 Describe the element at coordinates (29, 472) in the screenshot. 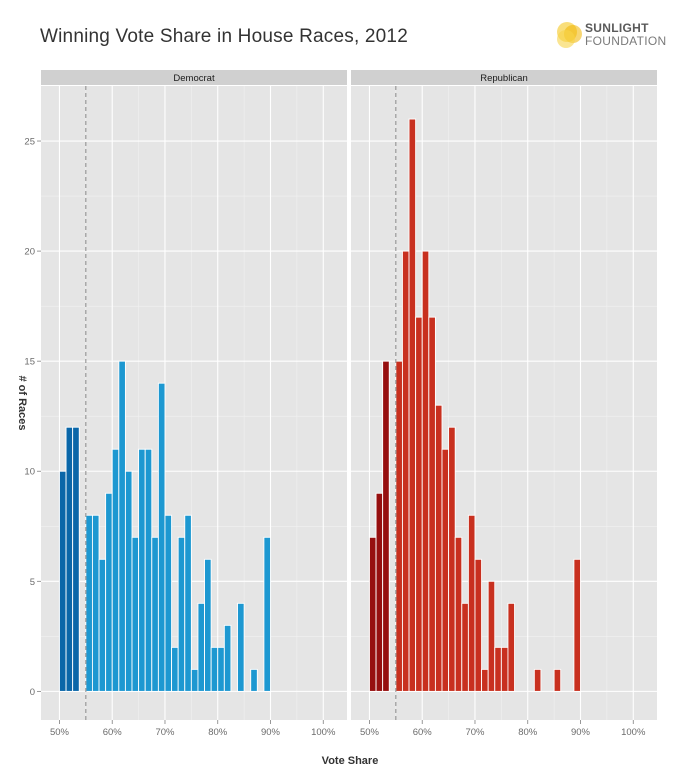

I see `y-tick-label: 10` at that location.